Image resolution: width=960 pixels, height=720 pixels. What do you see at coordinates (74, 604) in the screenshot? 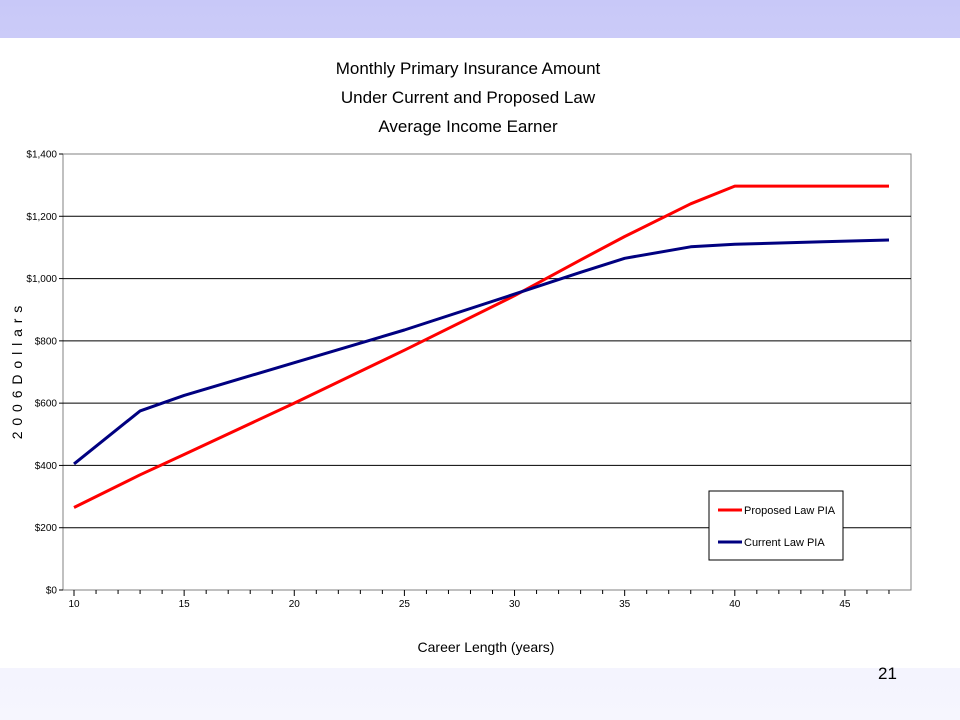
I see `x-tick-label: 10` at bounding box center [74, 604].